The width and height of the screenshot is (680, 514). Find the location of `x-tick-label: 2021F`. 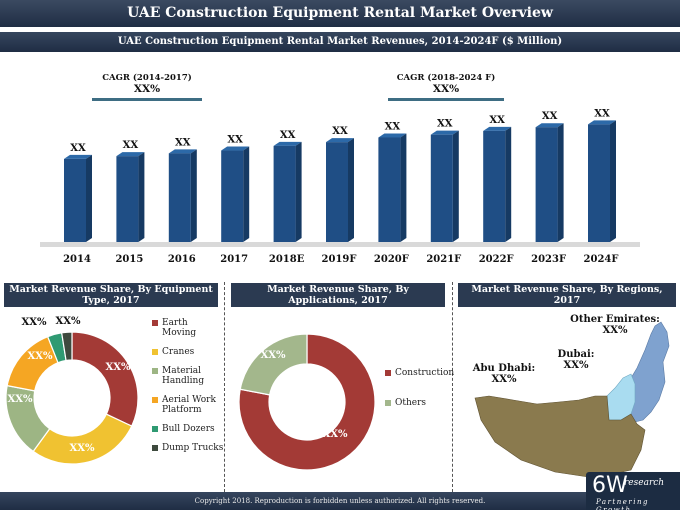

x-tick-label: 2021F is located at coordinates (443, 259).